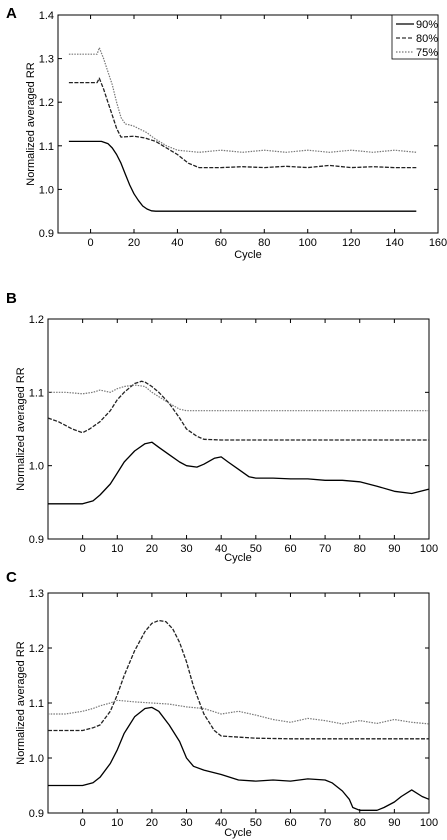  I want to click on x-tick-label-a: 0, so click(91, 243).